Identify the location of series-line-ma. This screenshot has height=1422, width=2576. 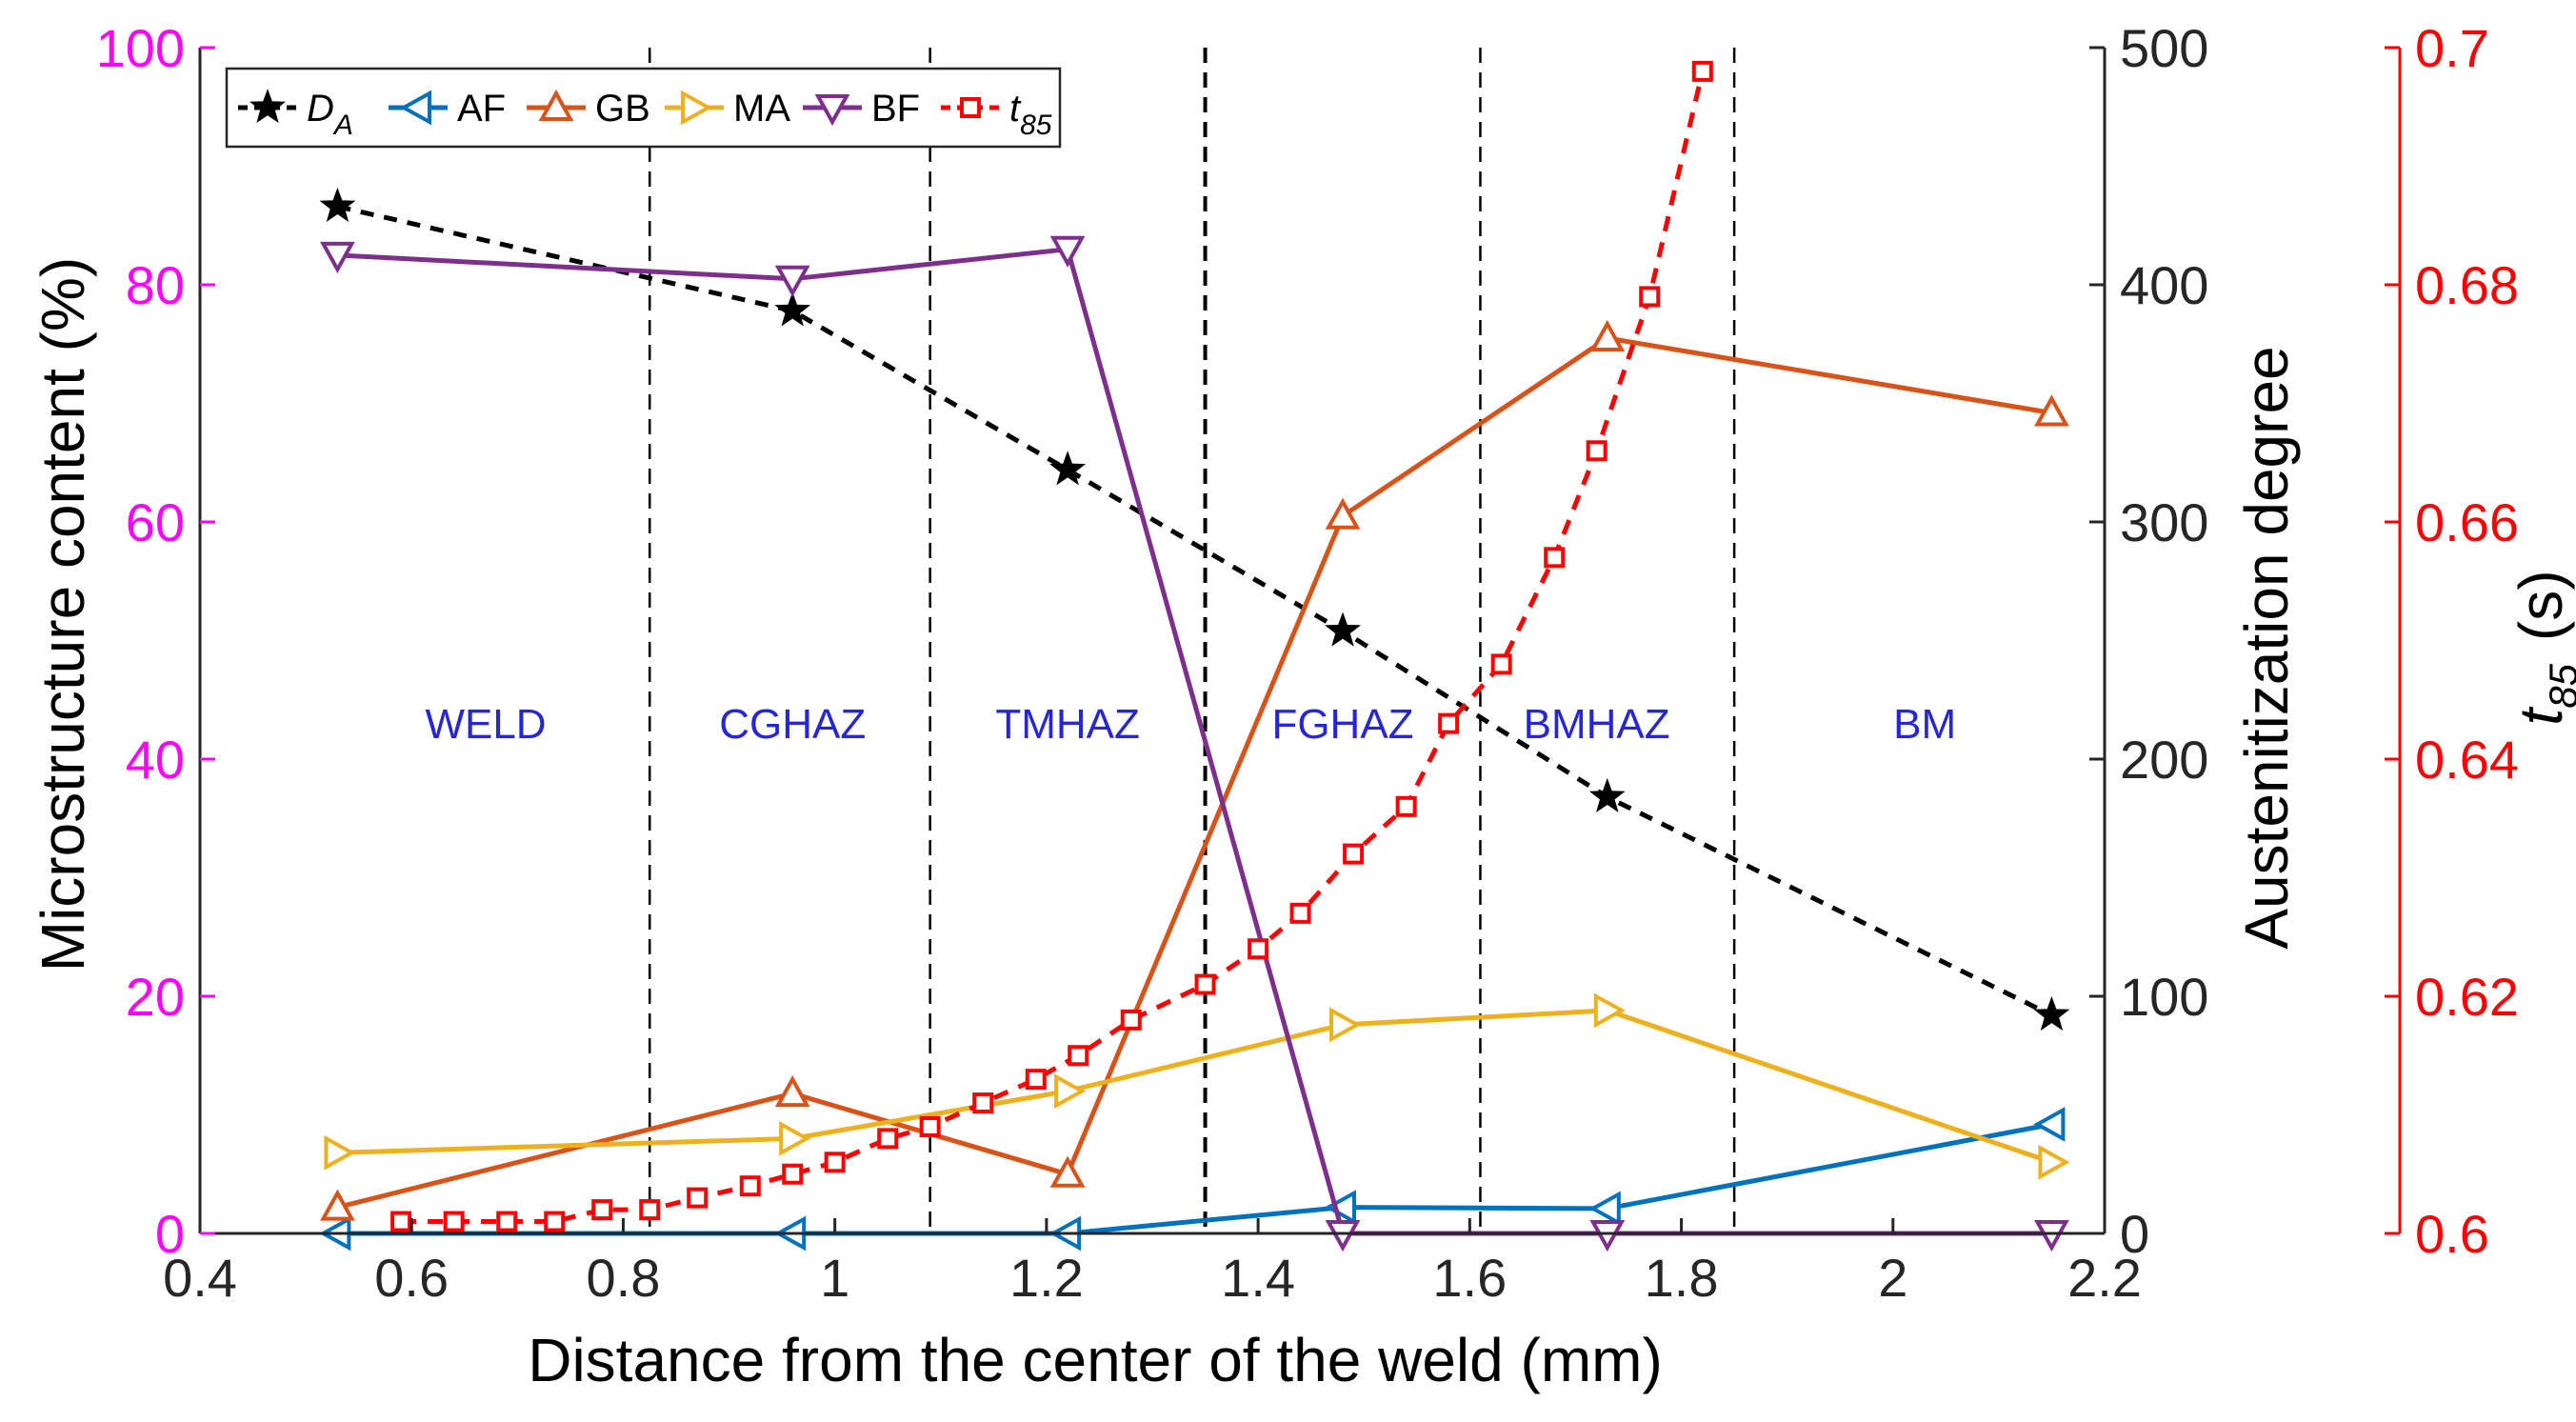
(1195, 1086).